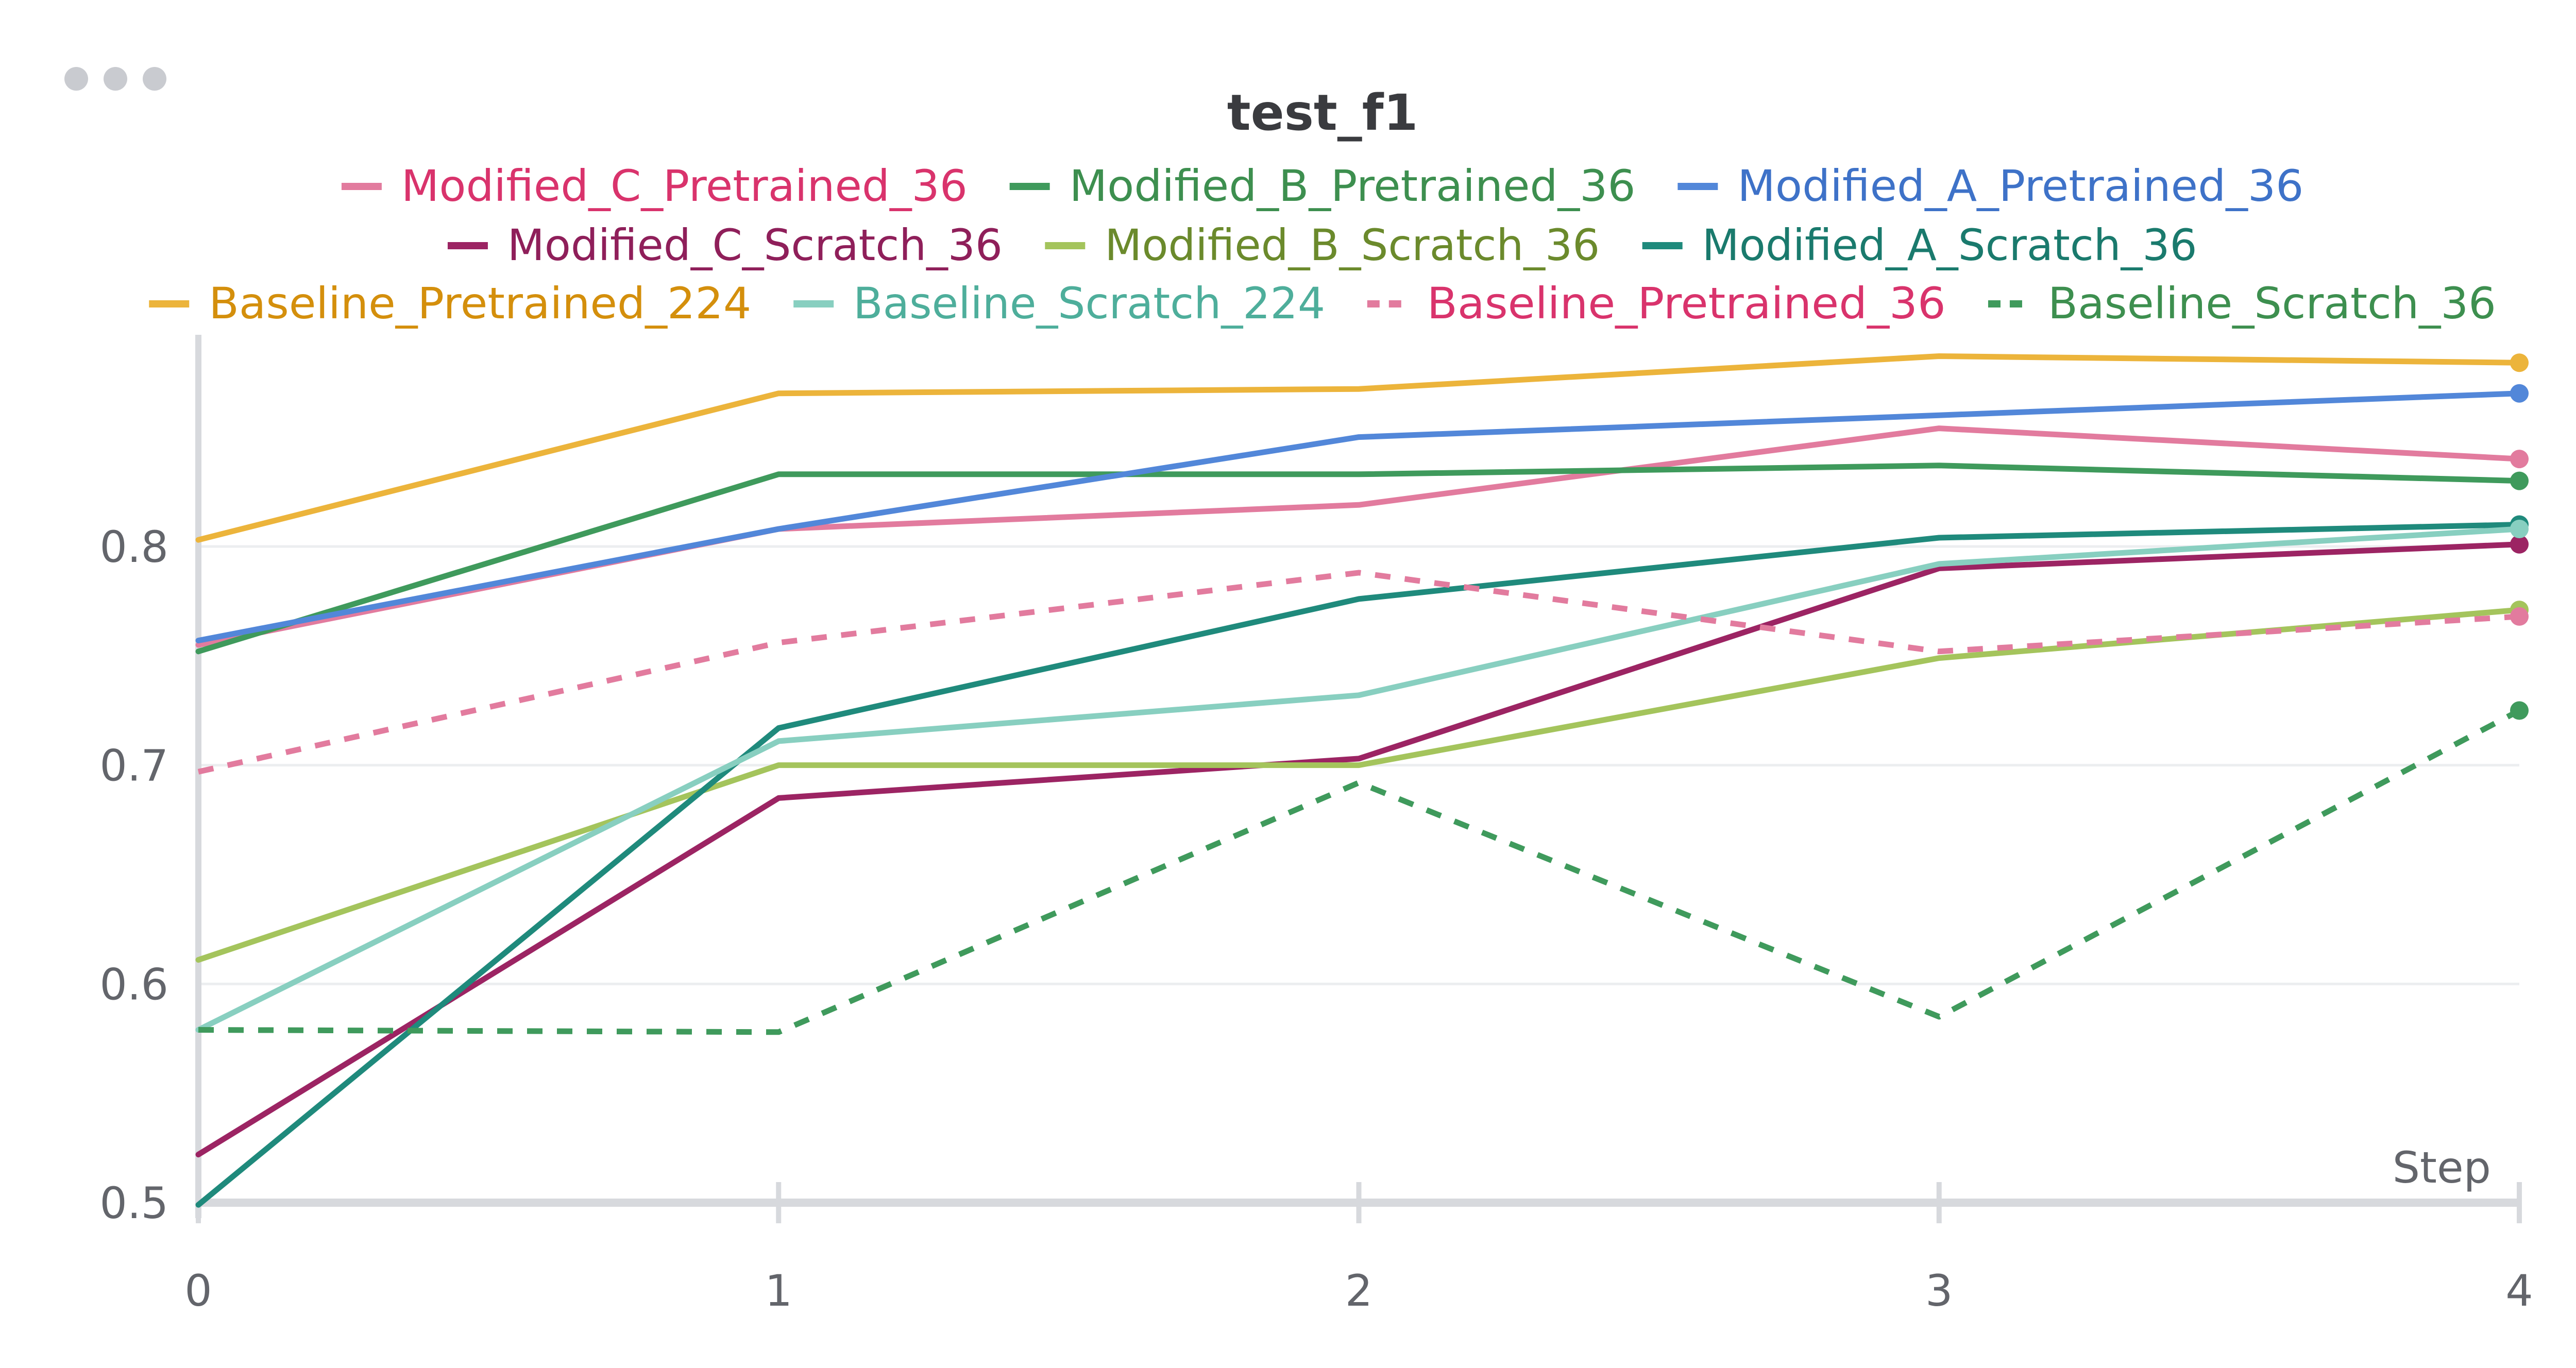  I want to click on legend-label: Modified_C_Pretrained_36, so click(684, 186).